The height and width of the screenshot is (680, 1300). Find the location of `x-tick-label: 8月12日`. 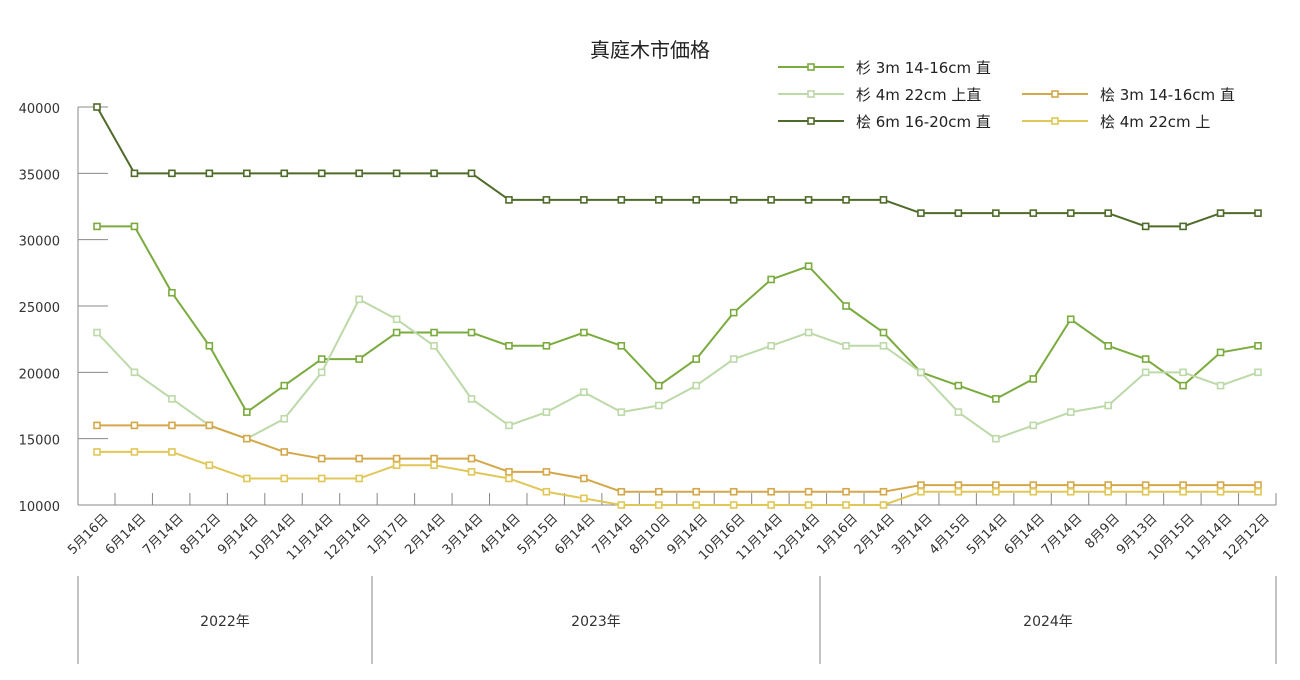

x-tick-label: 8月12日 is located at coordinates (201, 534).